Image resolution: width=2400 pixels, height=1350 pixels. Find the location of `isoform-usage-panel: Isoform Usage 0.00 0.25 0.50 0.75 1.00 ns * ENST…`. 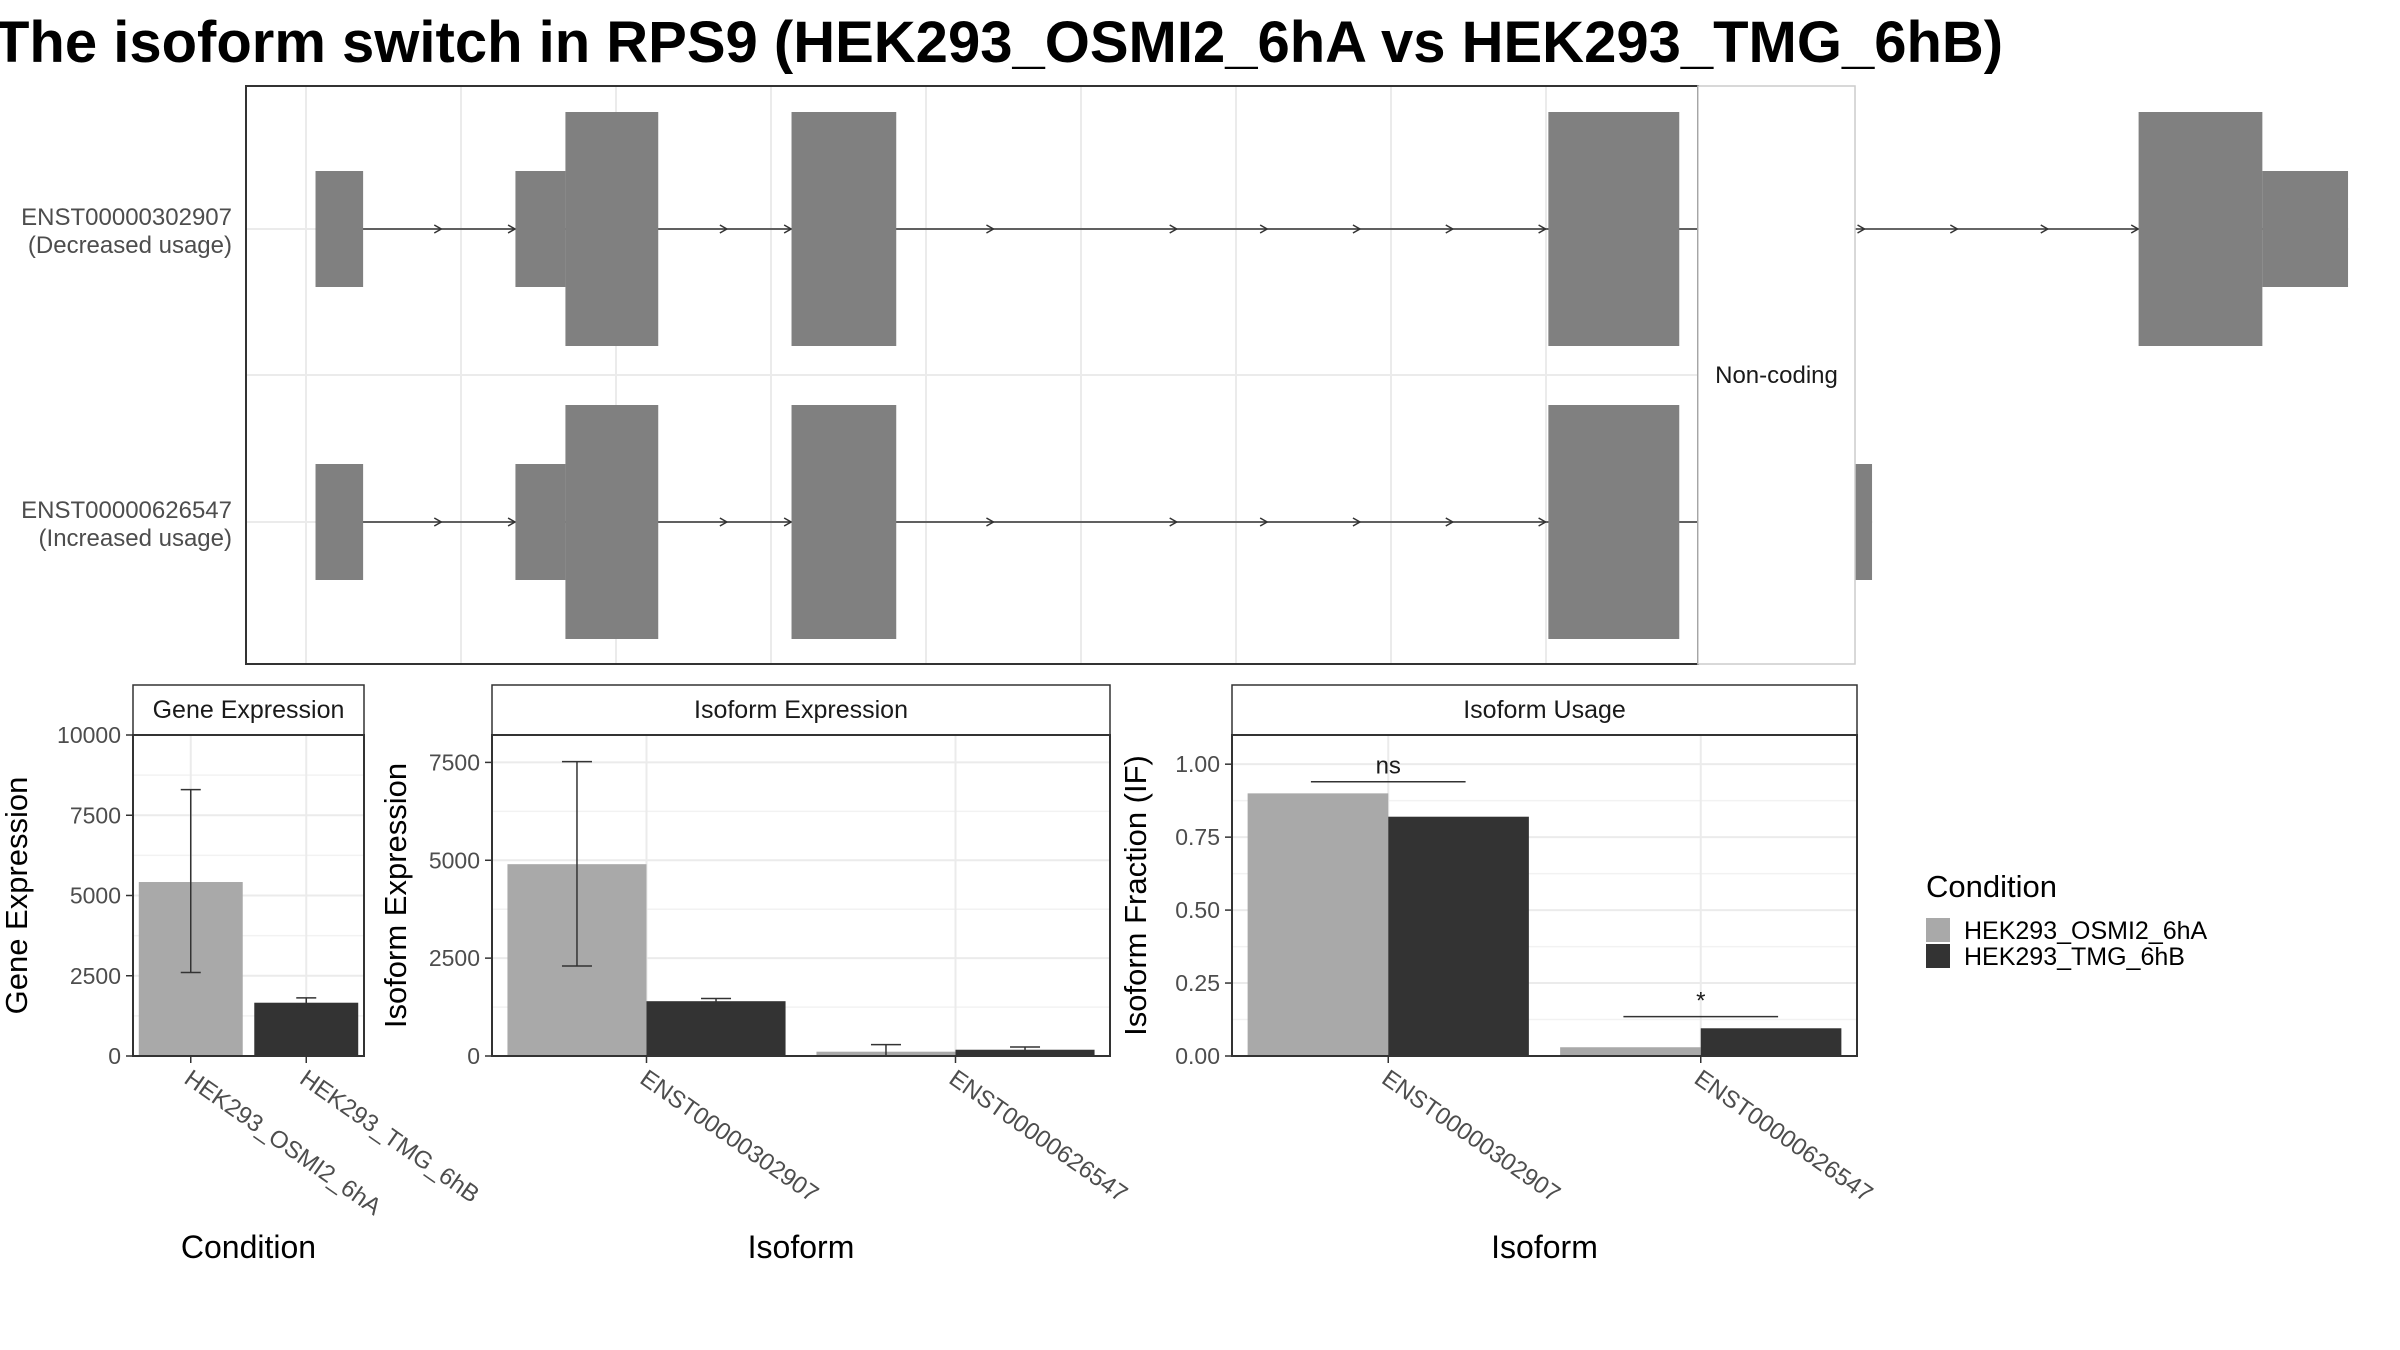

isoform-usage-panel: Isoform Usage 0.00 0.25 0.50 0.75 1.00 ns * ENST… is located at coordinates (1498, 974).